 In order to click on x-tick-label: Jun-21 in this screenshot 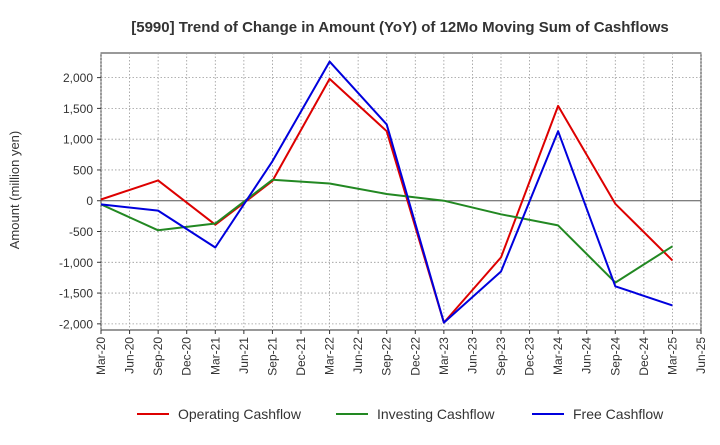, I will do `click(244, 355)`.